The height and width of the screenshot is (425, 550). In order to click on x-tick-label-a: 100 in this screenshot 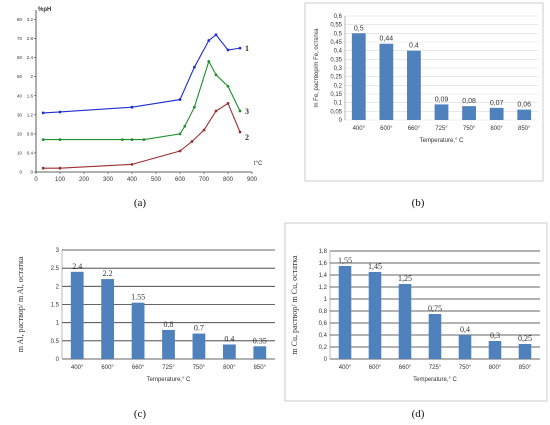, I will do `click(60, 180)`.